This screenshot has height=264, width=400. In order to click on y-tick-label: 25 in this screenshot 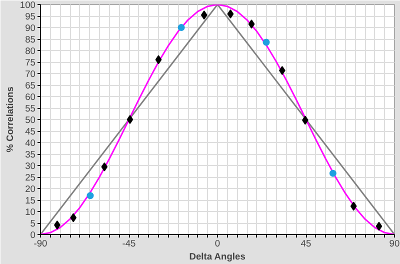, I will do `click(30, 177)`.